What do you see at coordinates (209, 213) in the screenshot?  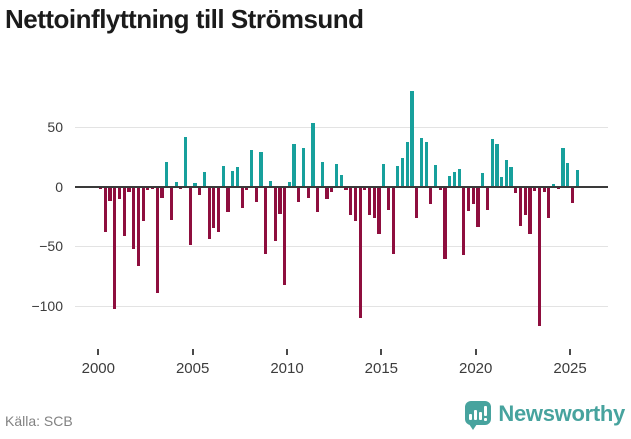 I see `bar-2005-q4` at bounding box center [209, 213].